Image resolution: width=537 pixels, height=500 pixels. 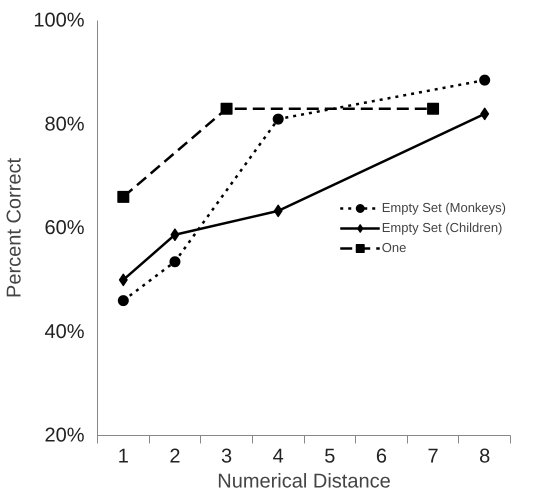 I want to click on y-tick-label: 20%, so click(x=64, y=435).